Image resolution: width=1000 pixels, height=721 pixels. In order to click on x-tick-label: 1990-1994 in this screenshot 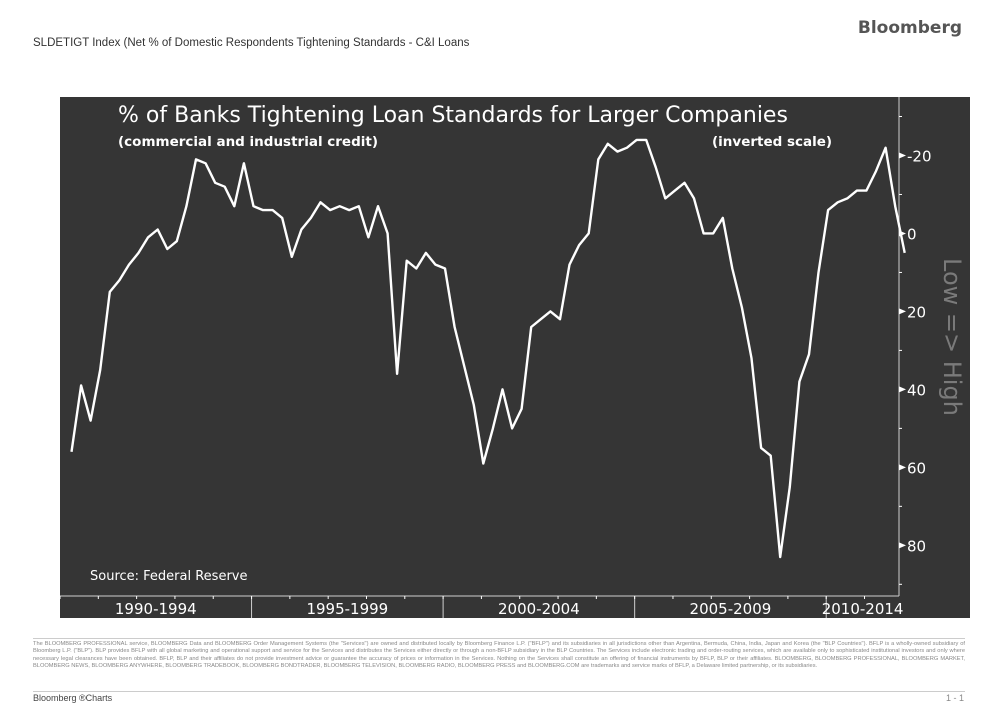, I will do `click(156, 609)`.